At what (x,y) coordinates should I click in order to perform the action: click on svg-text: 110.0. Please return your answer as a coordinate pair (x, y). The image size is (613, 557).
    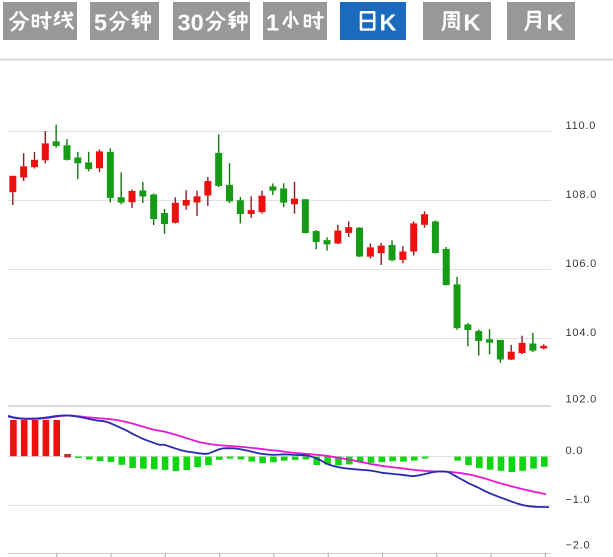
    Looking at the image, I should click on (581, 126).